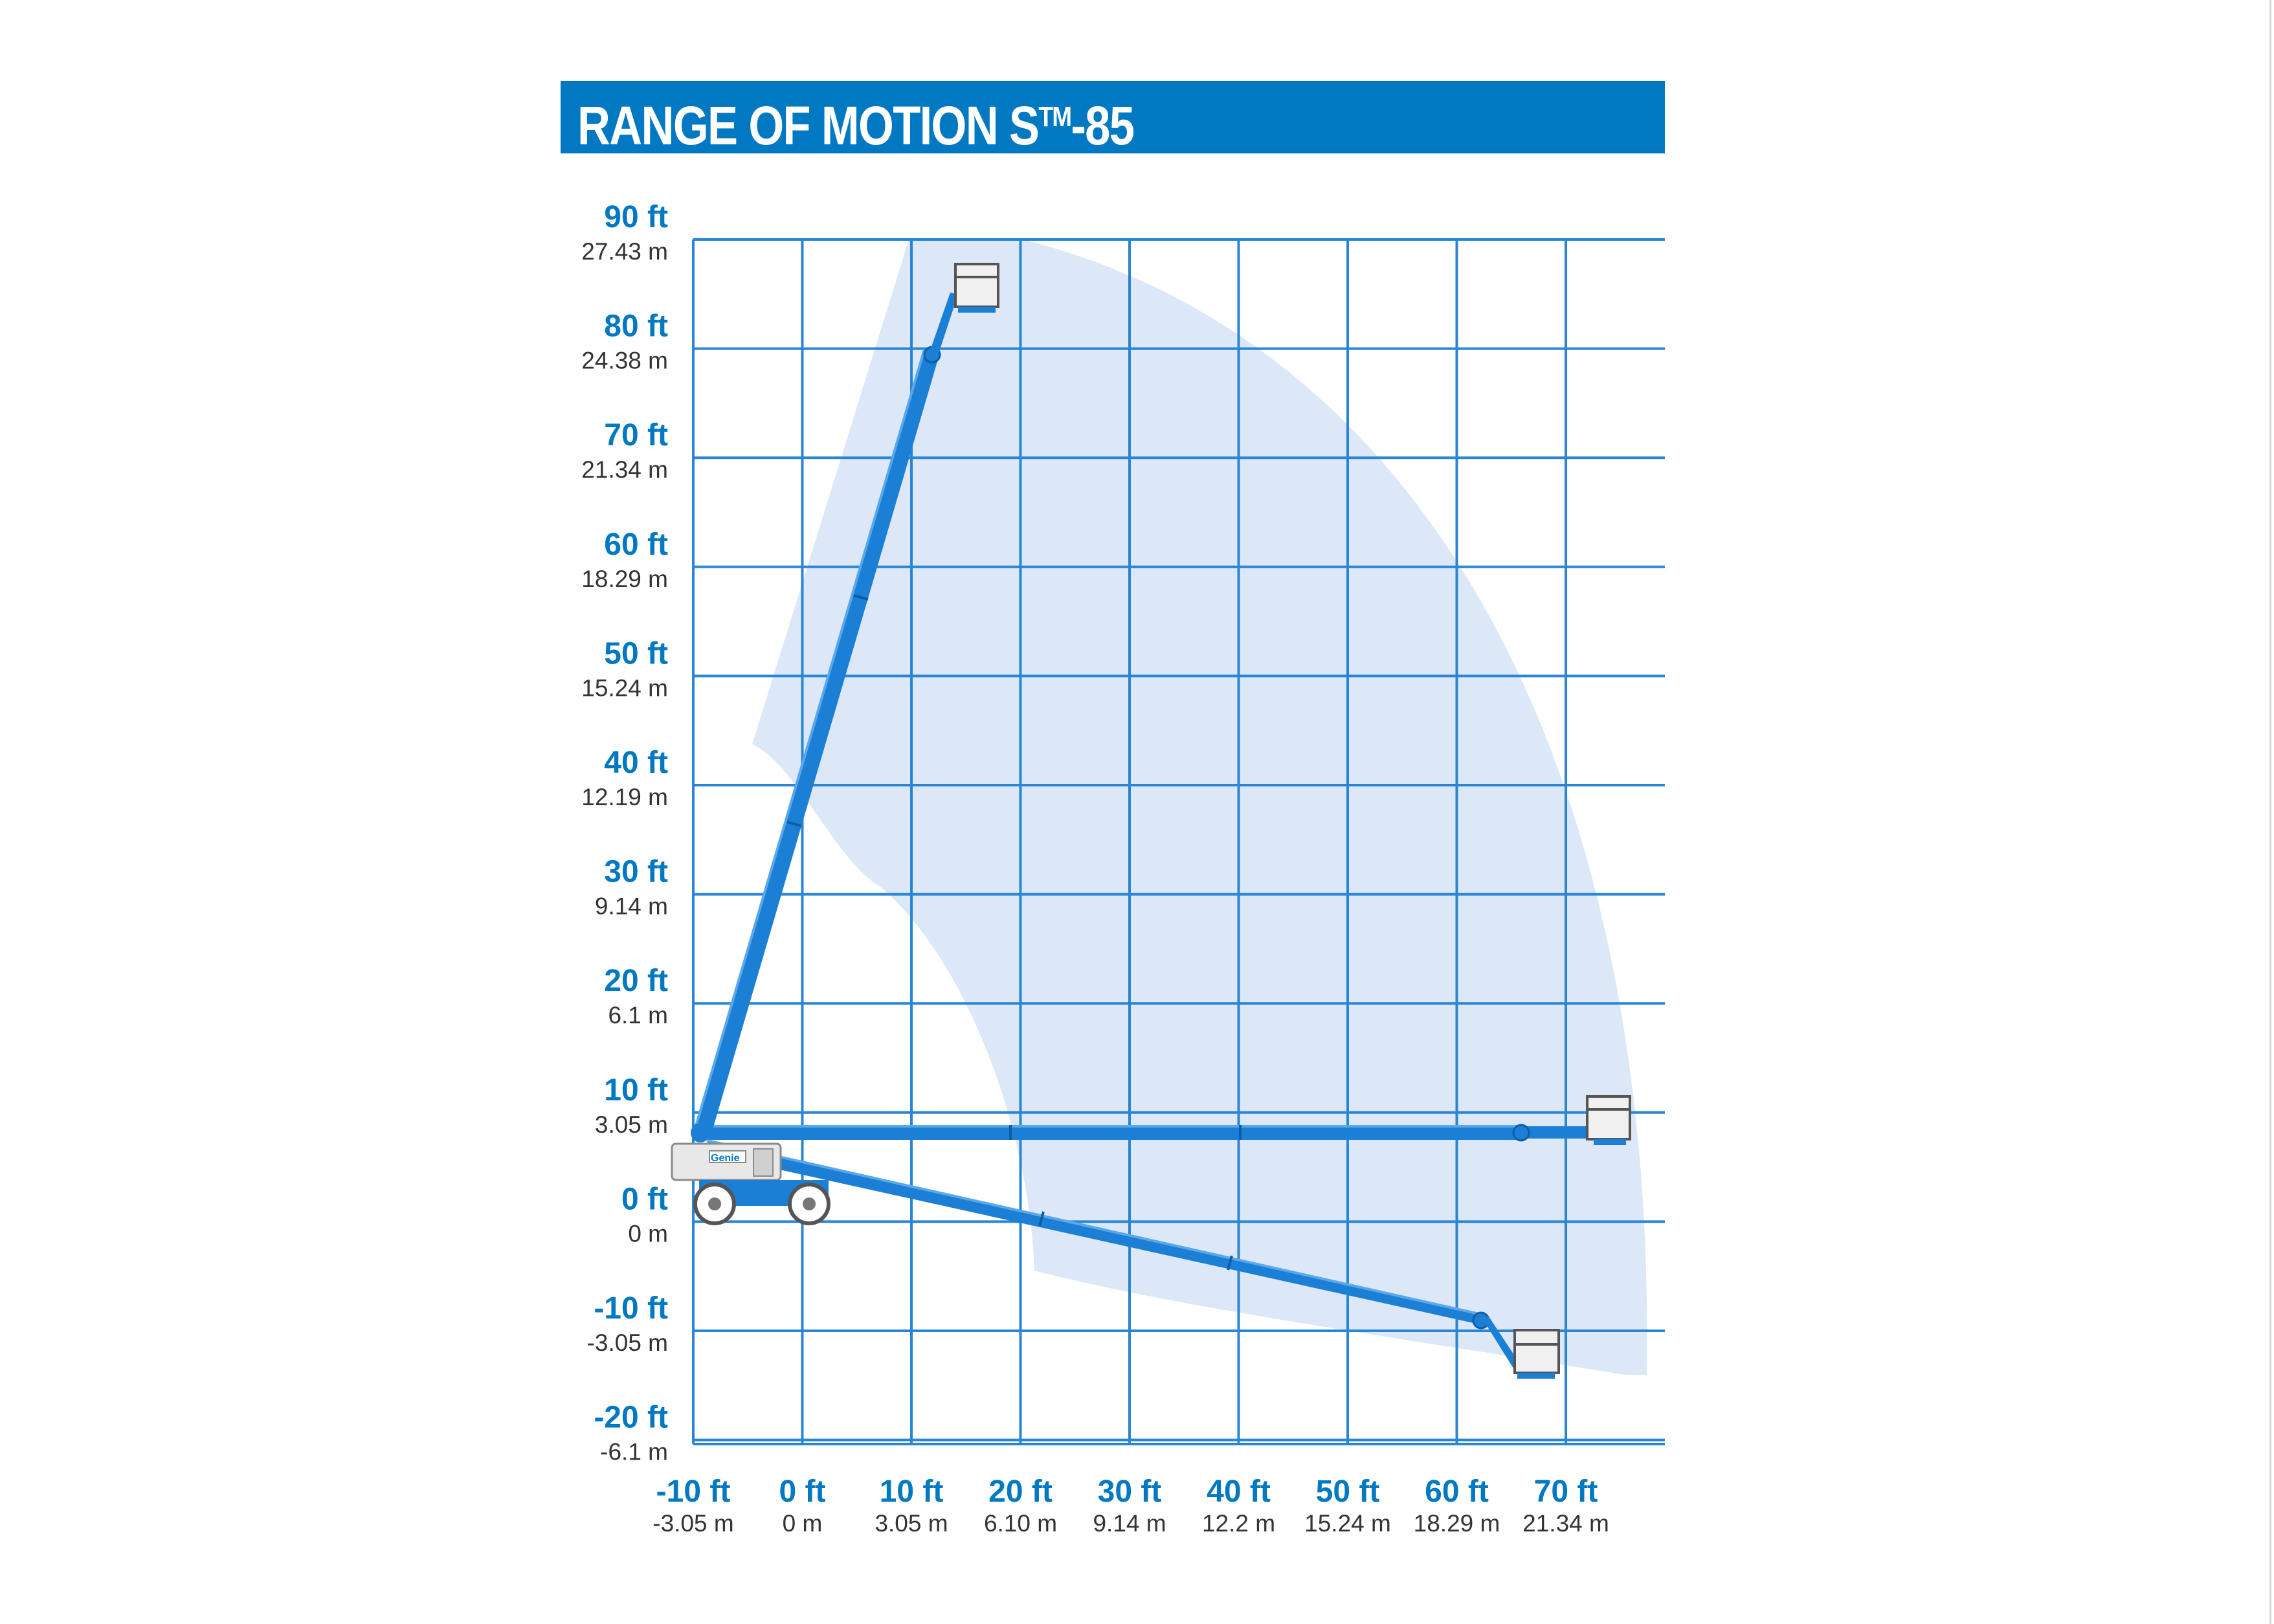  What do you see at coordinates (1021, 1523) in the screenshot?
I see `x-tick-label-m: 6.10 m` at bounding box center [1021, 1523].